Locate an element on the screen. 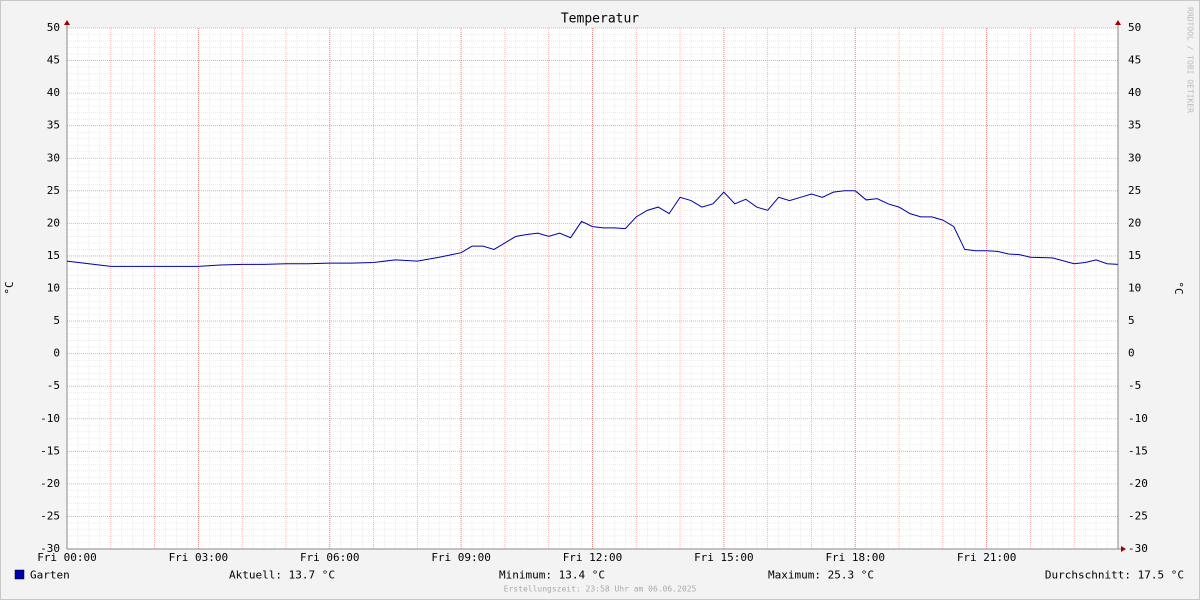  x-tick-label: Fri 12:00 is located at coordinates (593, 557).